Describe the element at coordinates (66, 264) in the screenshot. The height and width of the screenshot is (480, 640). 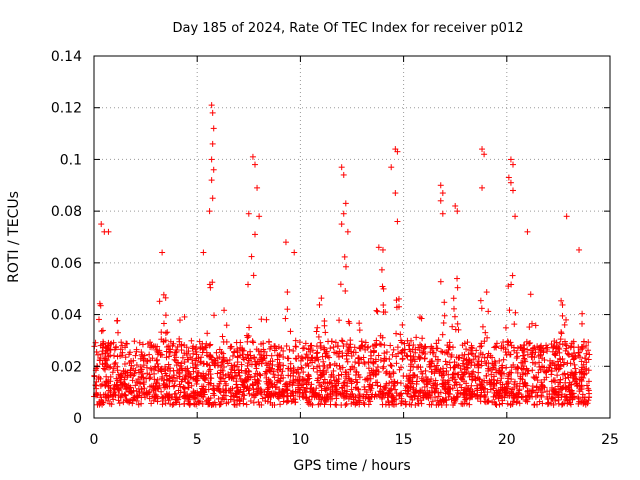
I see `y-tick-label: 0.06` at that location.